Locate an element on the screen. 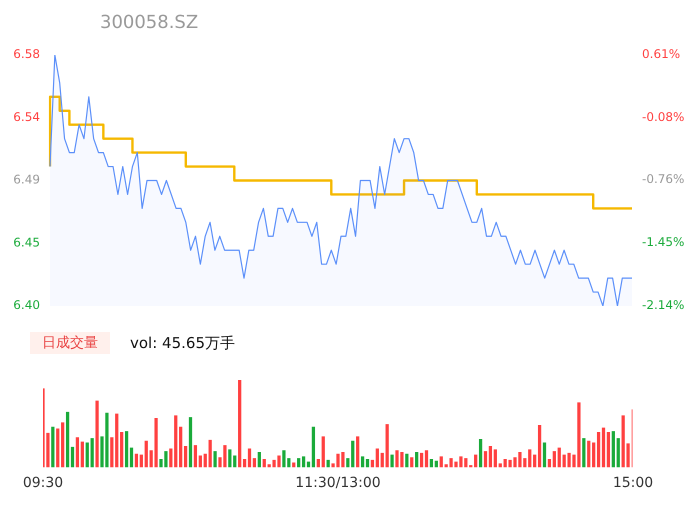 Image resolution: width=686 pixels, height=524 pixels. y-tick-label: 6.54 is located at coordinates (26, 117).